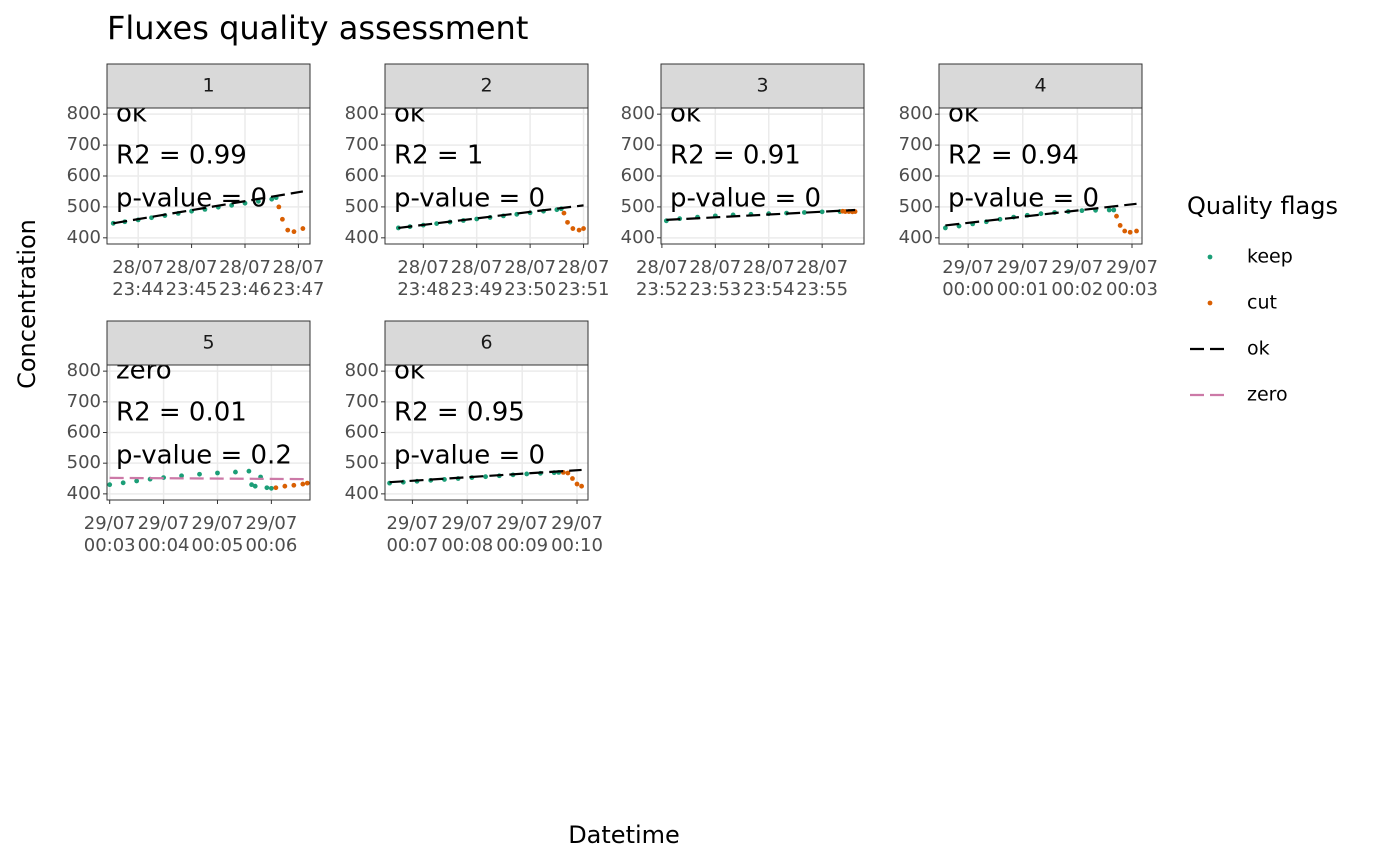 This screenshot has width=1400, height=866. I want to click on legend-label: zero, so click(1267, 395).